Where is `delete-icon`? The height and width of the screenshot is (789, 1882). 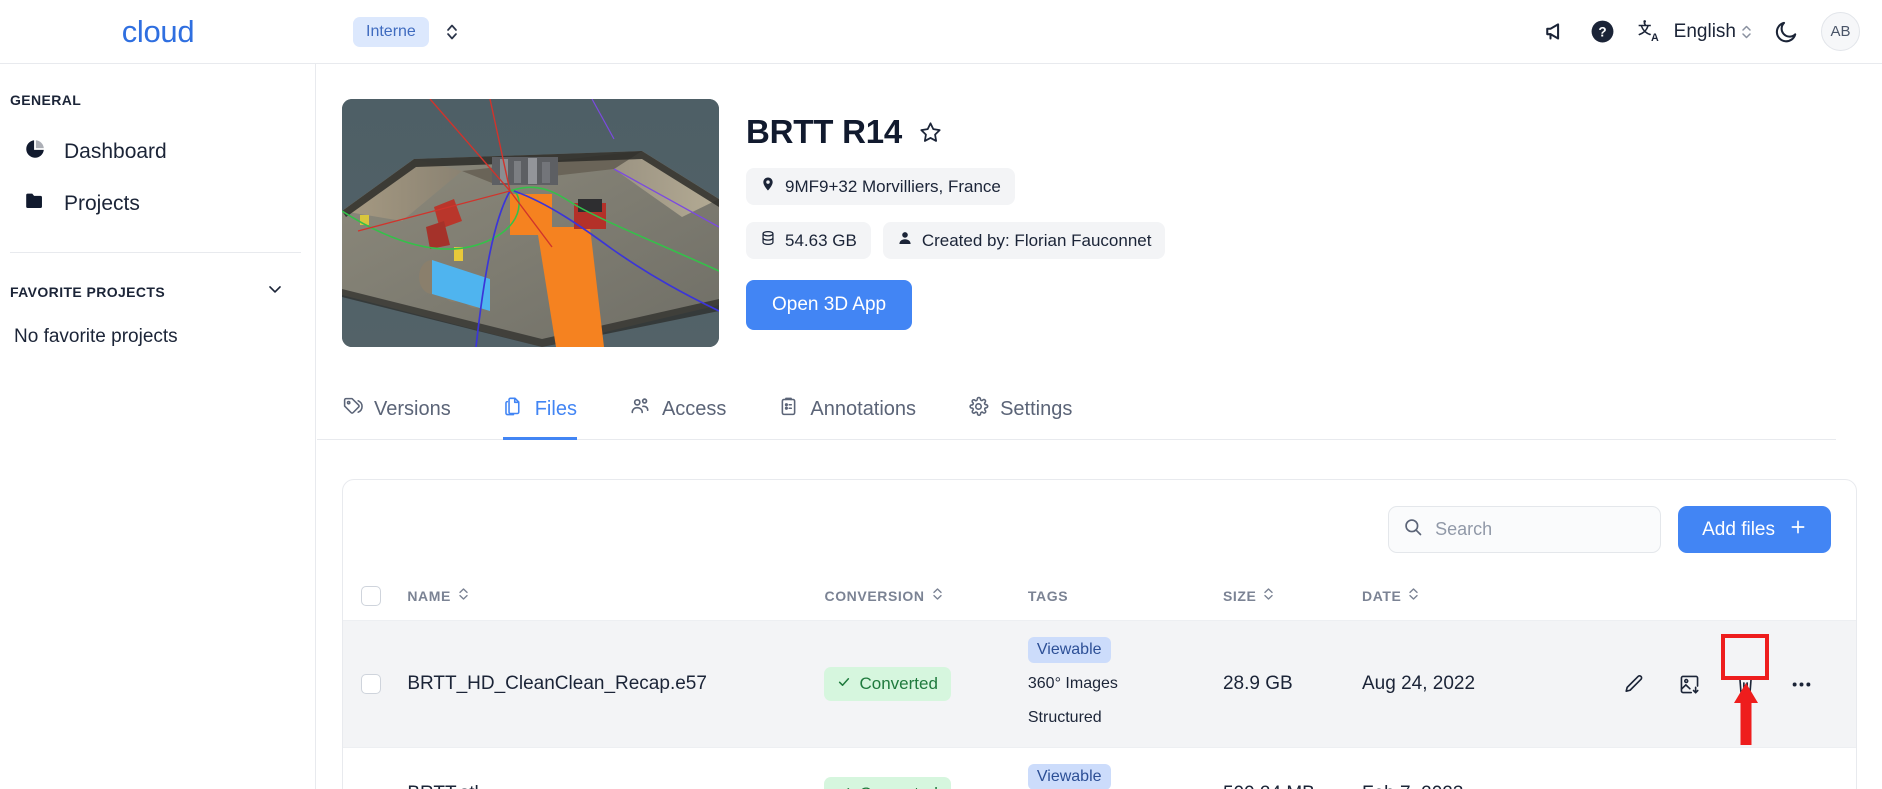 delete-icon is located at coordinates (1745, 684).